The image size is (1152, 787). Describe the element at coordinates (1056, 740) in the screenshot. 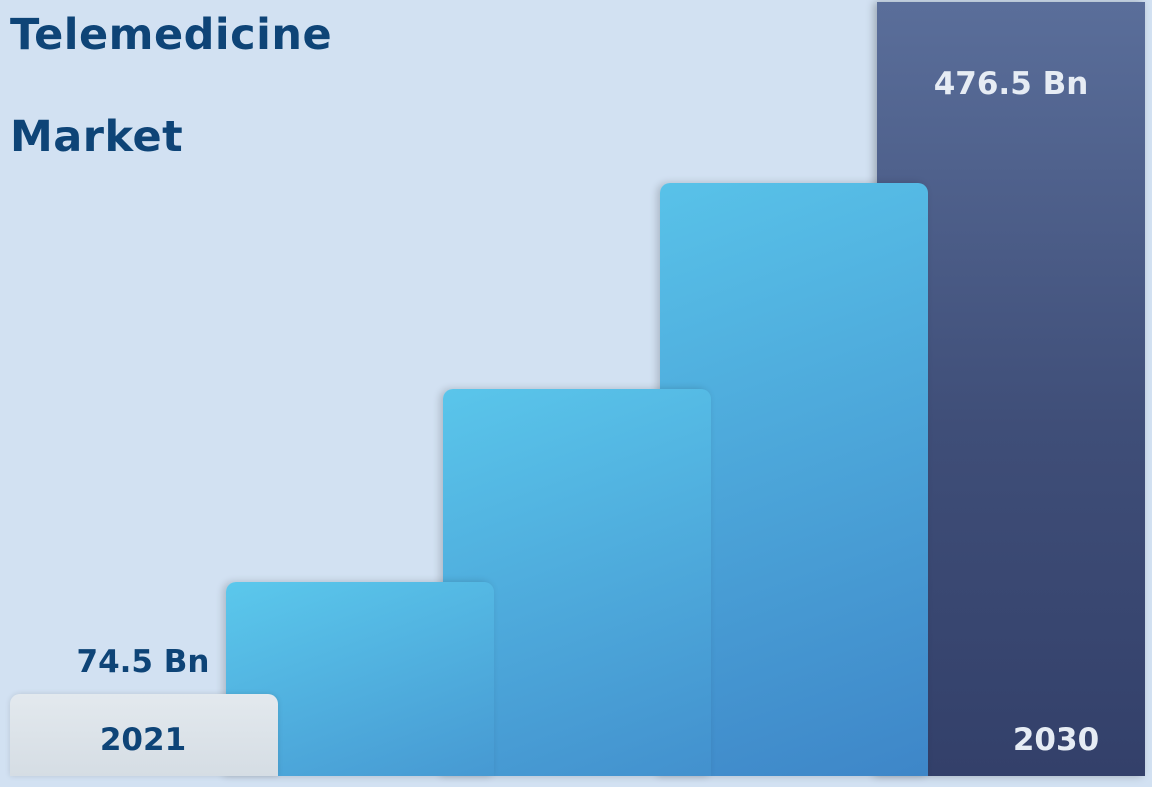

I see `category-label-5: 2030` at that location.